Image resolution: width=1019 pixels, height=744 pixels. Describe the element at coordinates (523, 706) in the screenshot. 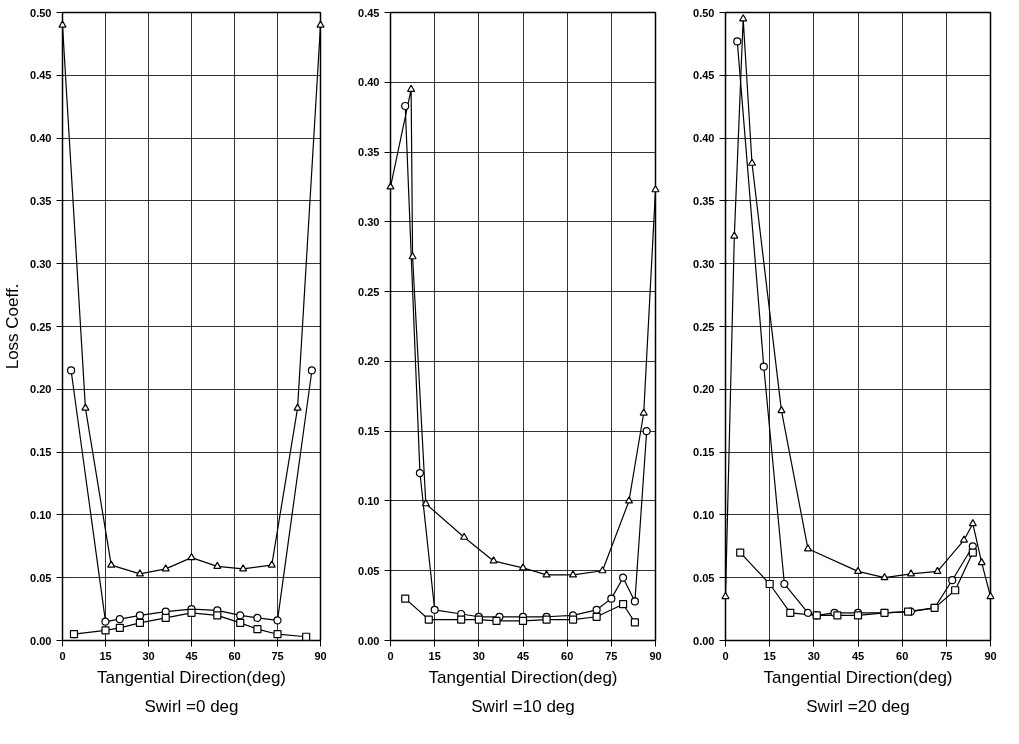

I see `text: Swirl =10 deg` at that location.